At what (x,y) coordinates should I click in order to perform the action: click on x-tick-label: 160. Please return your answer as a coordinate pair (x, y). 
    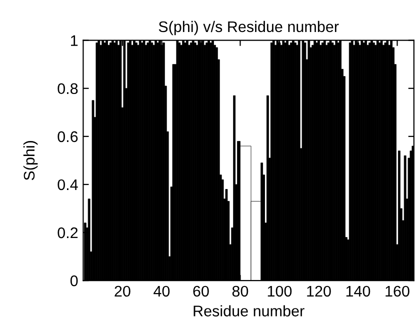
    Looking at the image, I should click on (398, 291).